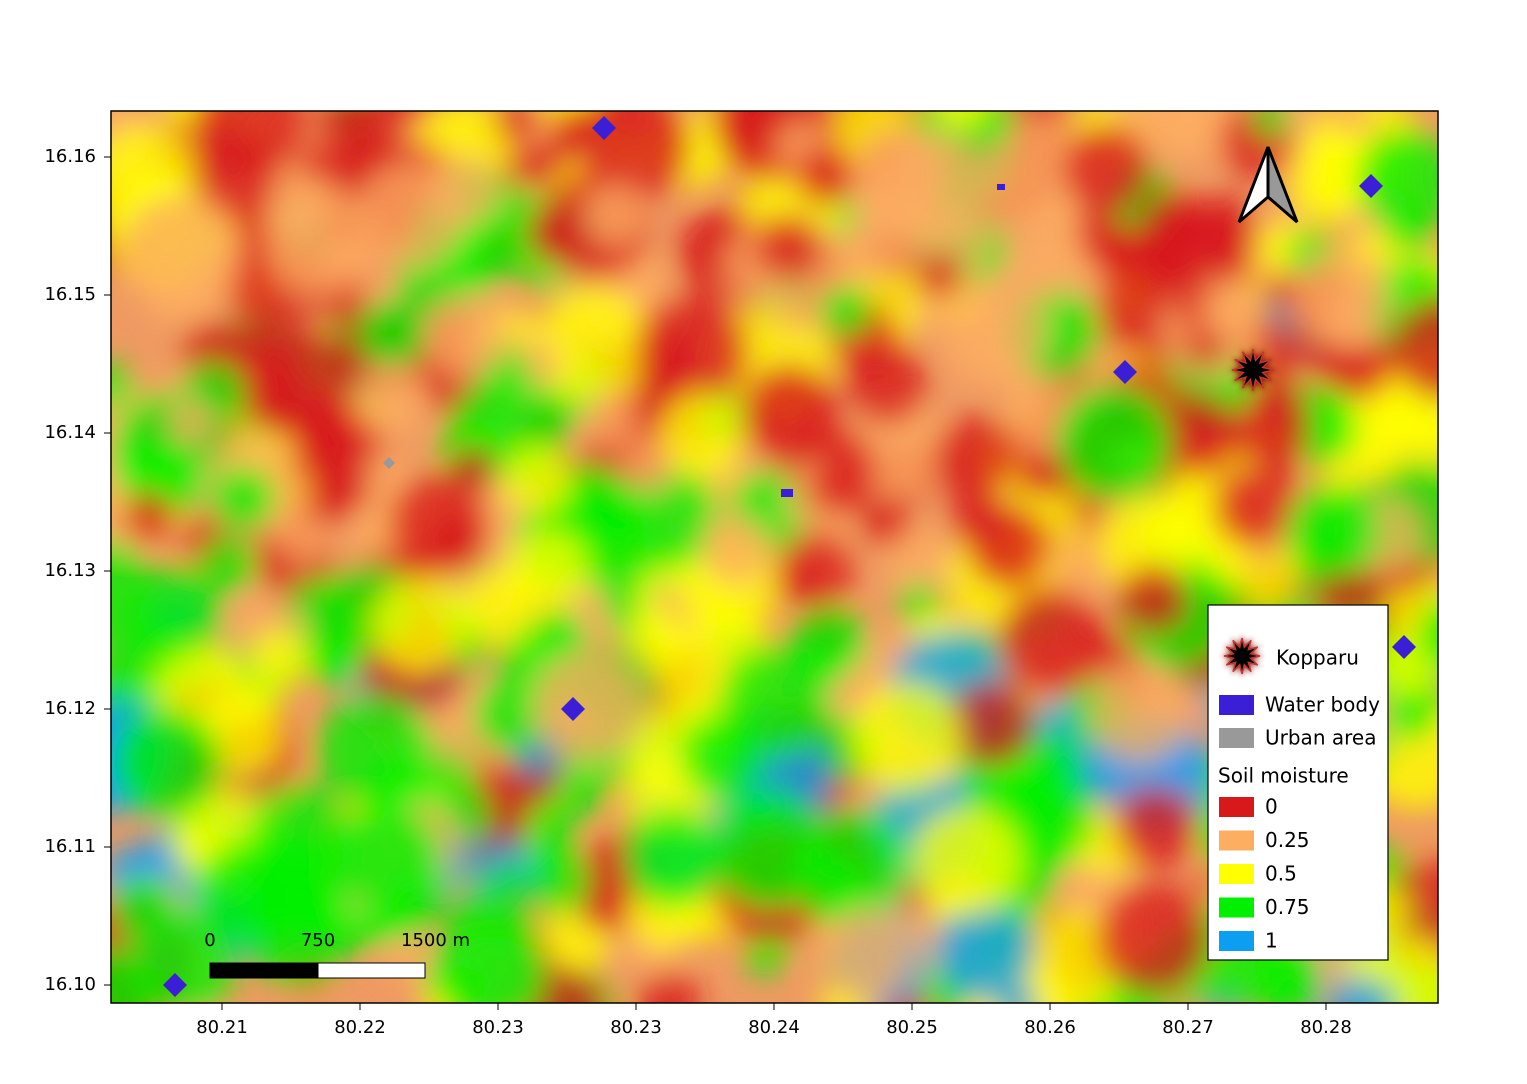  I want to click on legend-symbol, so click(1242, 656).